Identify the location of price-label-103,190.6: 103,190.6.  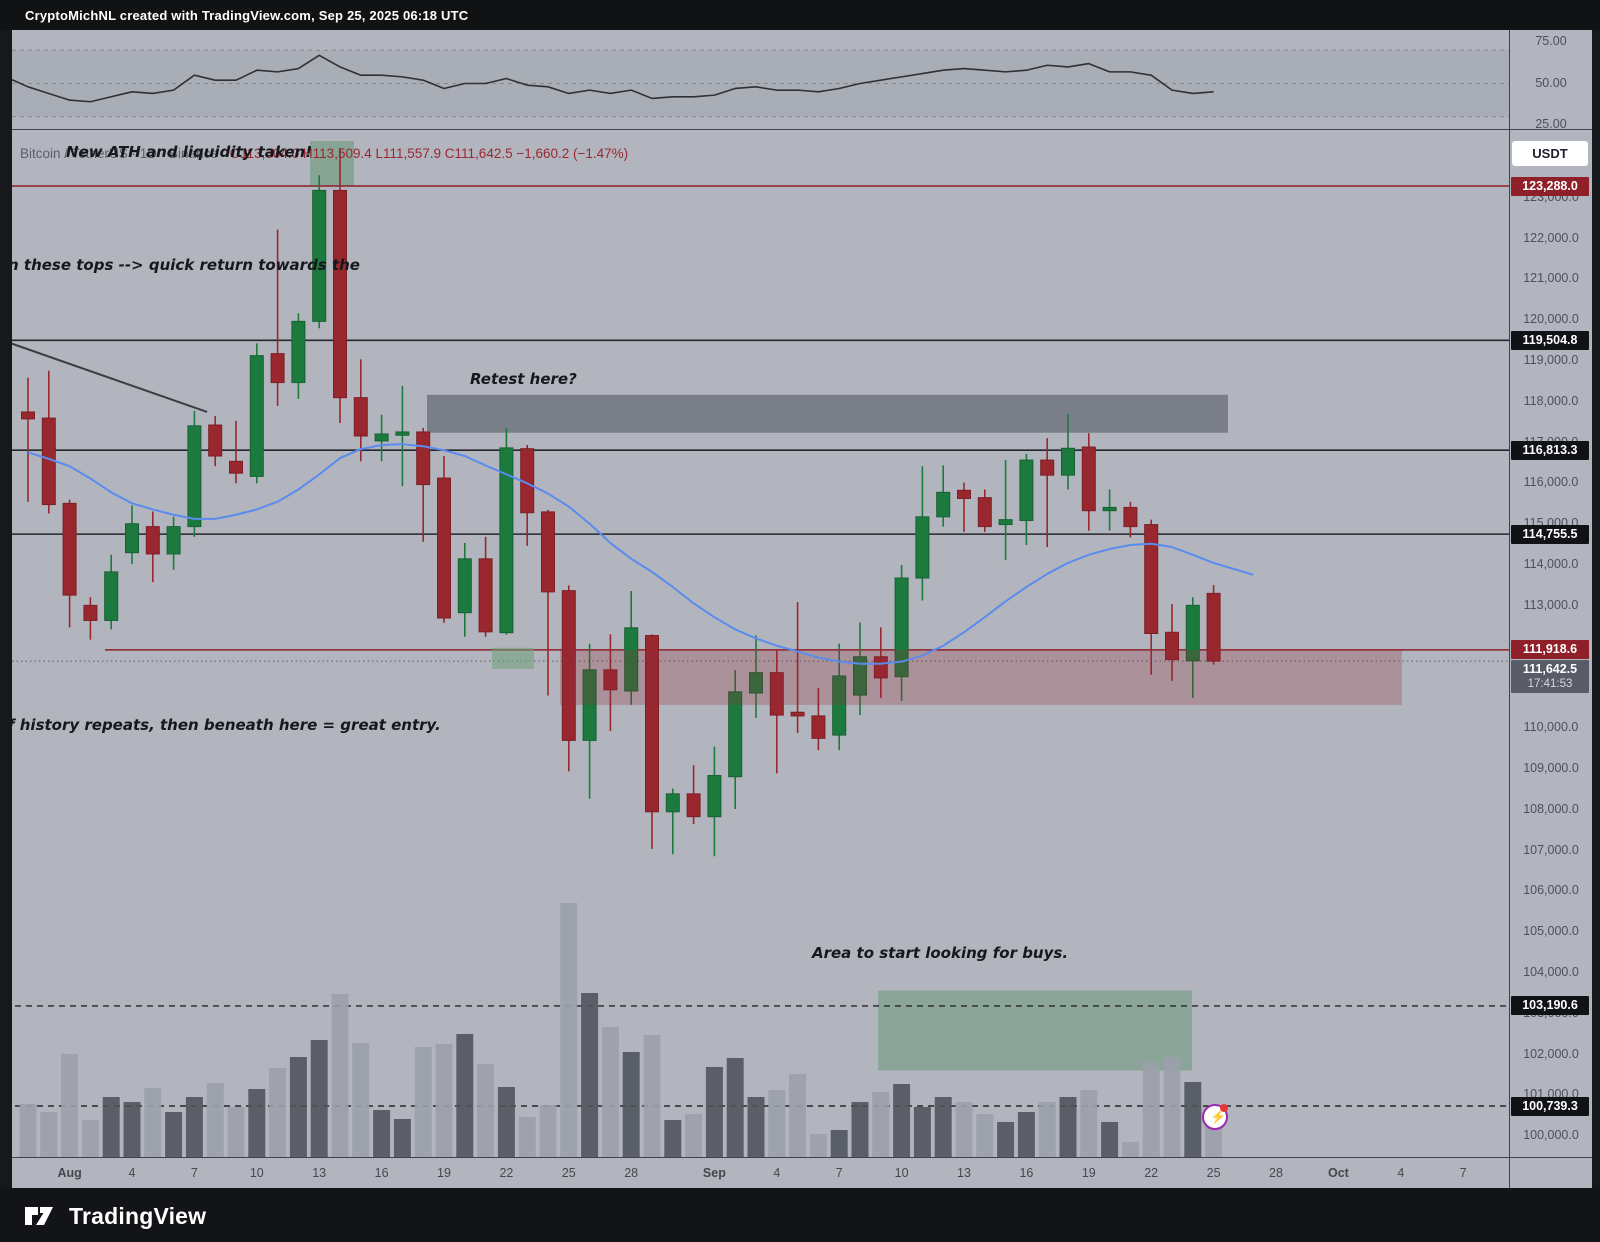
(1550, 1006).